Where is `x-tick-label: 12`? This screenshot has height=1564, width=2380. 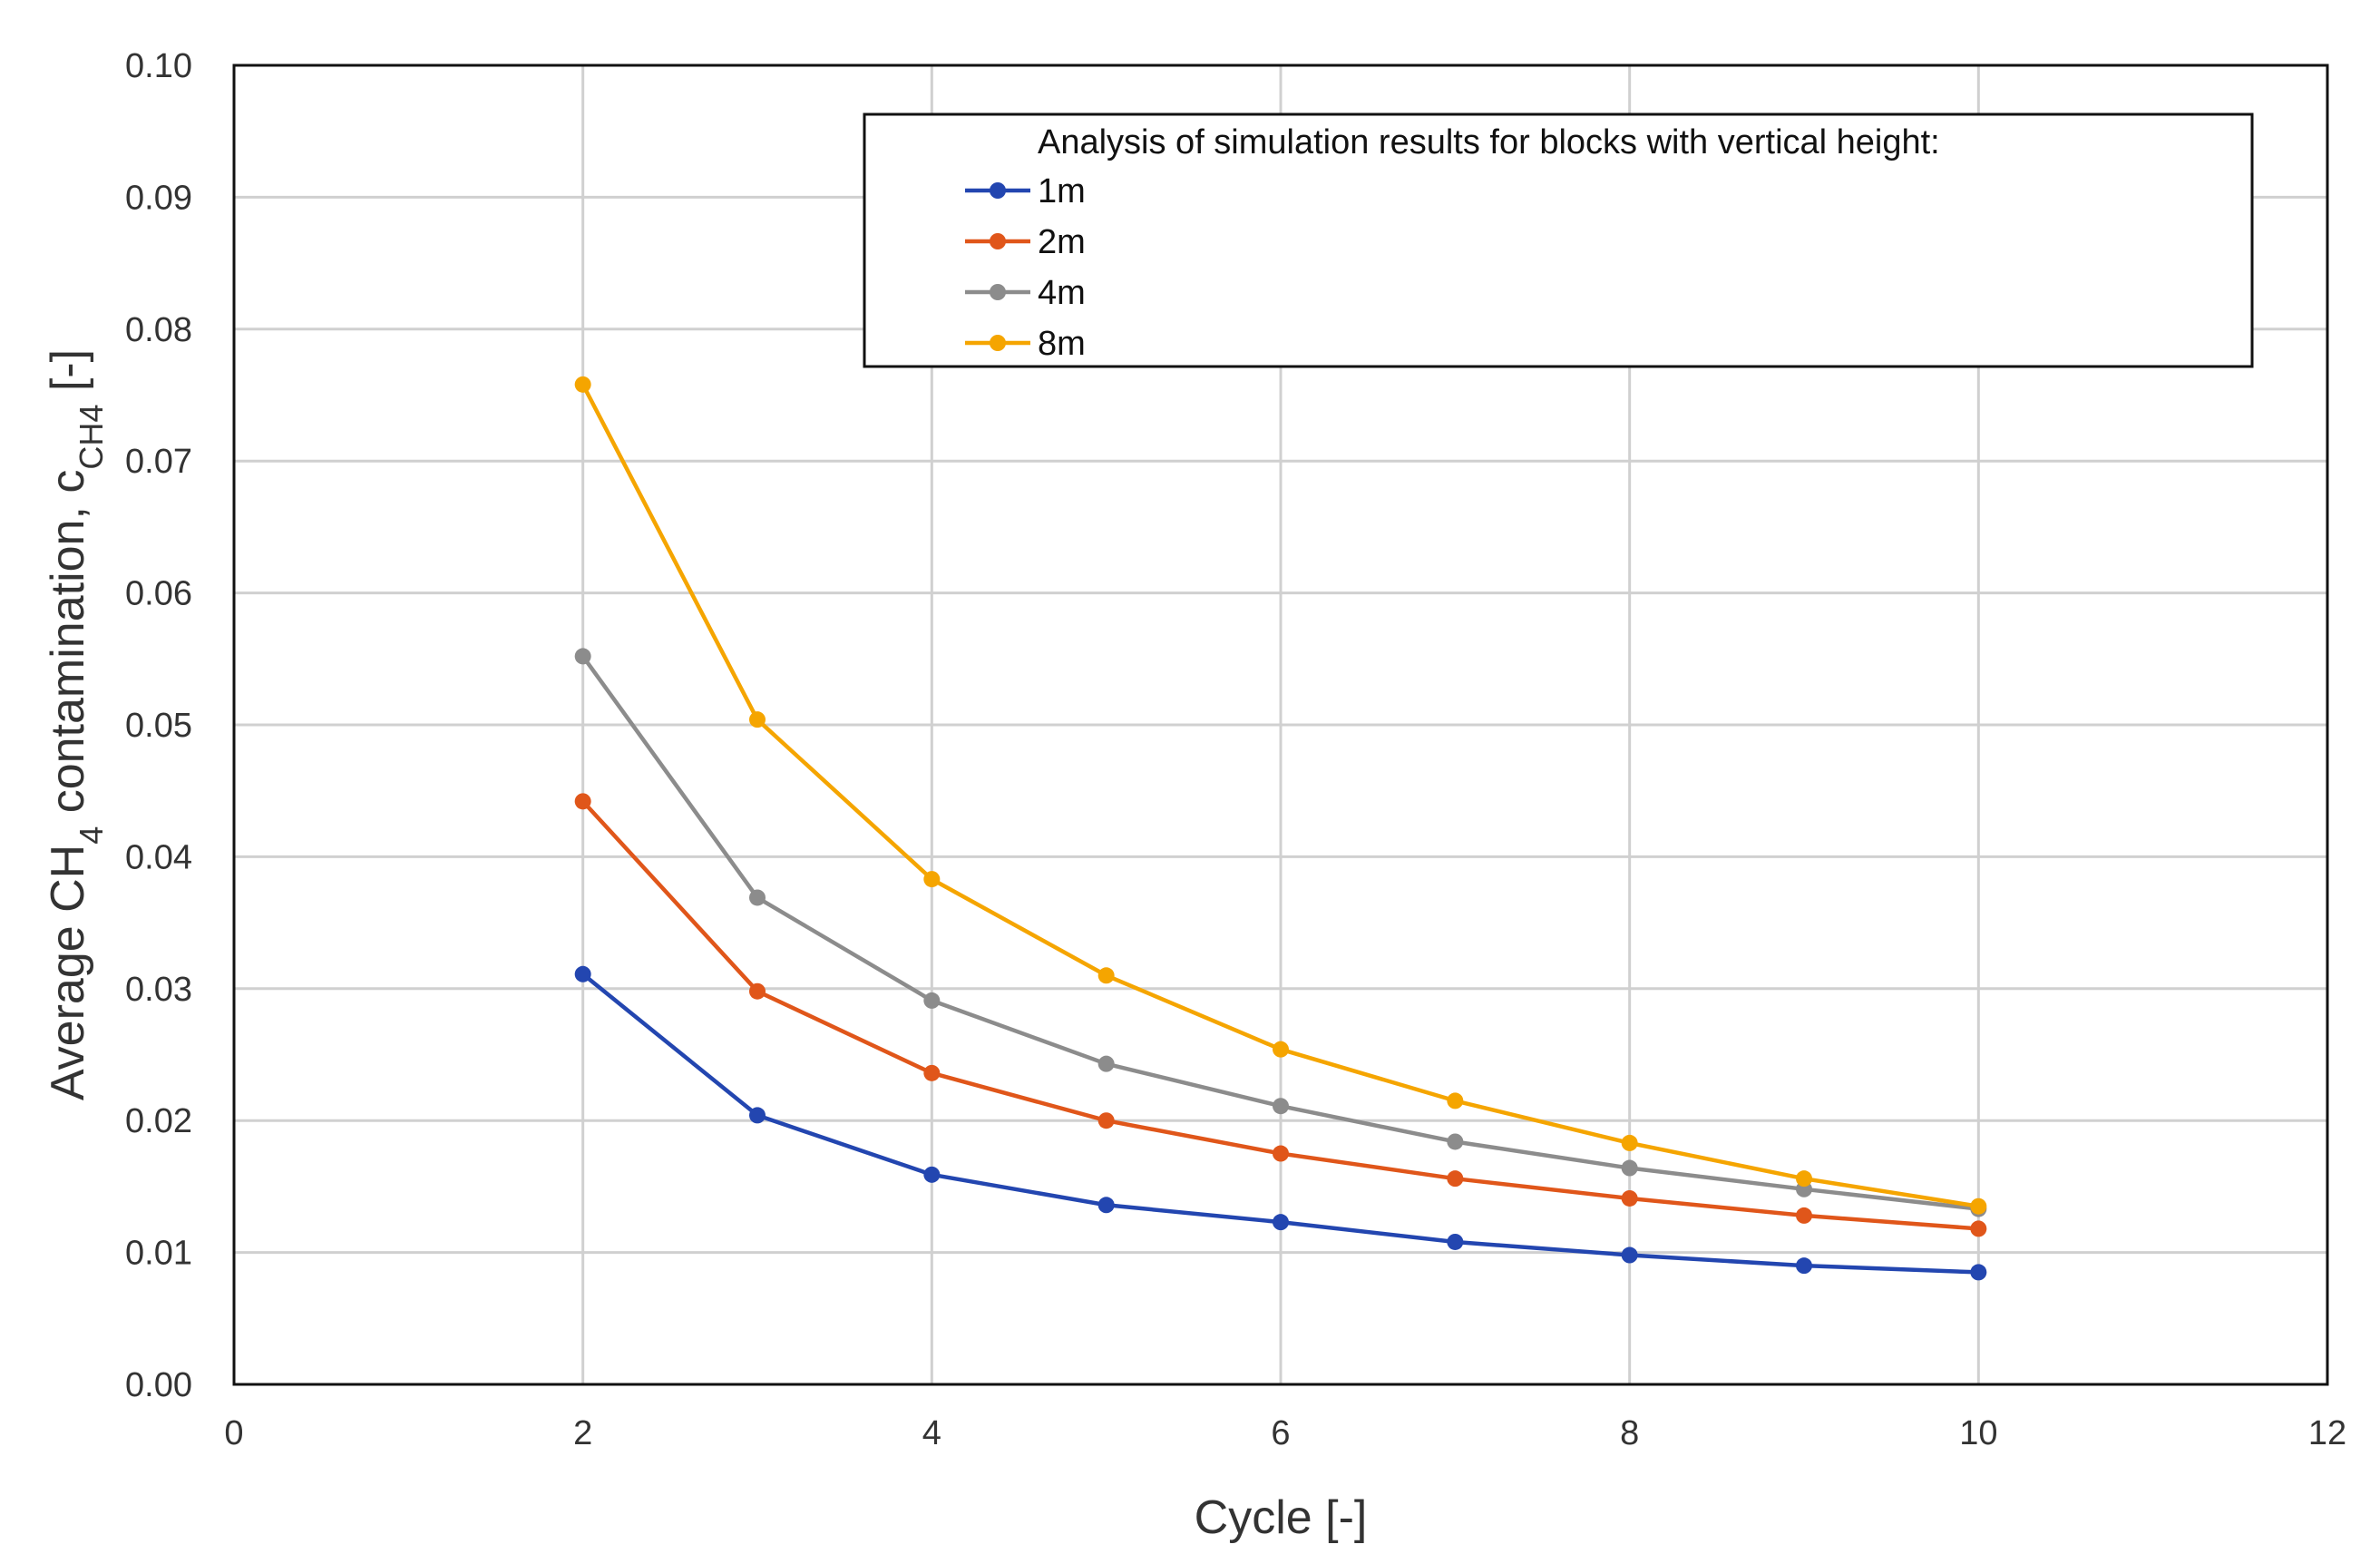 x-tick-label: 12 is located at coordinates (2327, 1433).